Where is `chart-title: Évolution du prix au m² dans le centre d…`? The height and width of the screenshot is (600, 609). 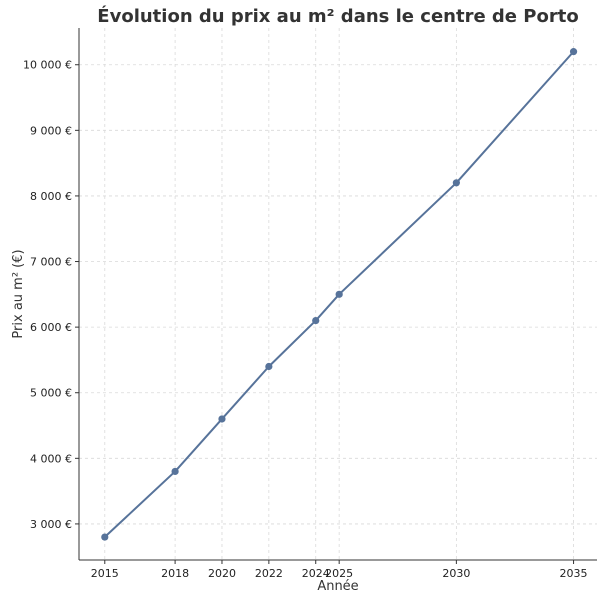
chart-title: Évolution du prix au m² dans le centre d… is located at coordinates (337, 16).